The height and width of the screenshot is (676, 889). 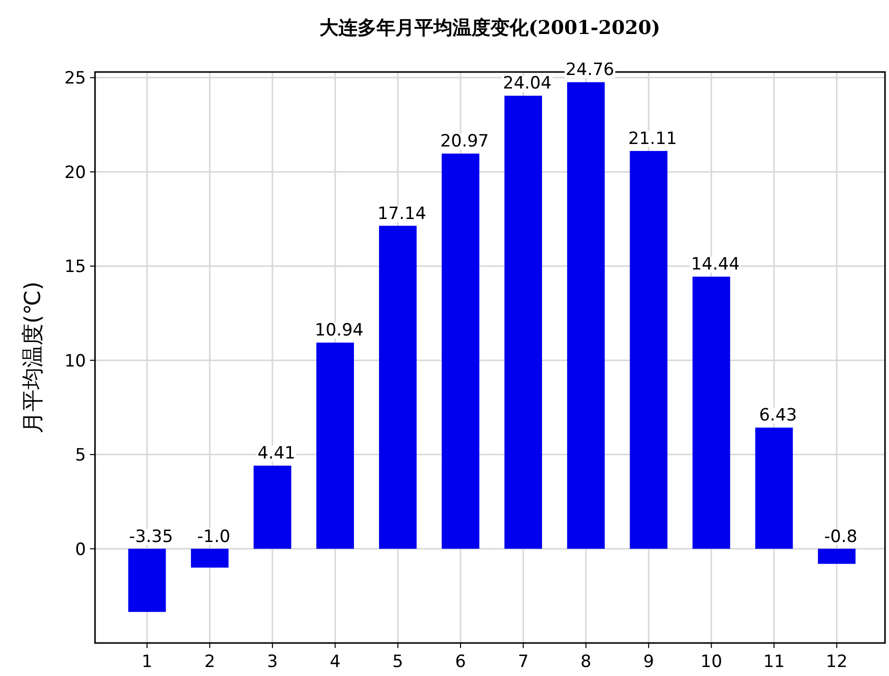 What do you see at coordinates (490, 28) in the screenshot?
I see `chart-title: 大连多年月平均温度变化(2001-2020)` at bounding box center [490, 28].